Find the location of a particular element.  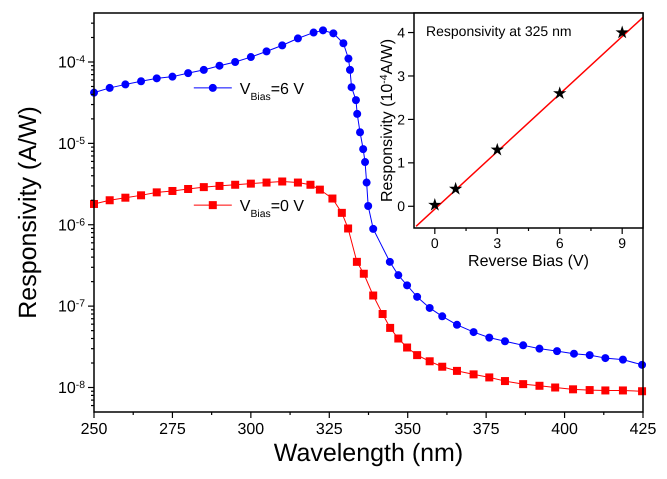

x-tick-label: 425 is located at coordinates (643, 429).